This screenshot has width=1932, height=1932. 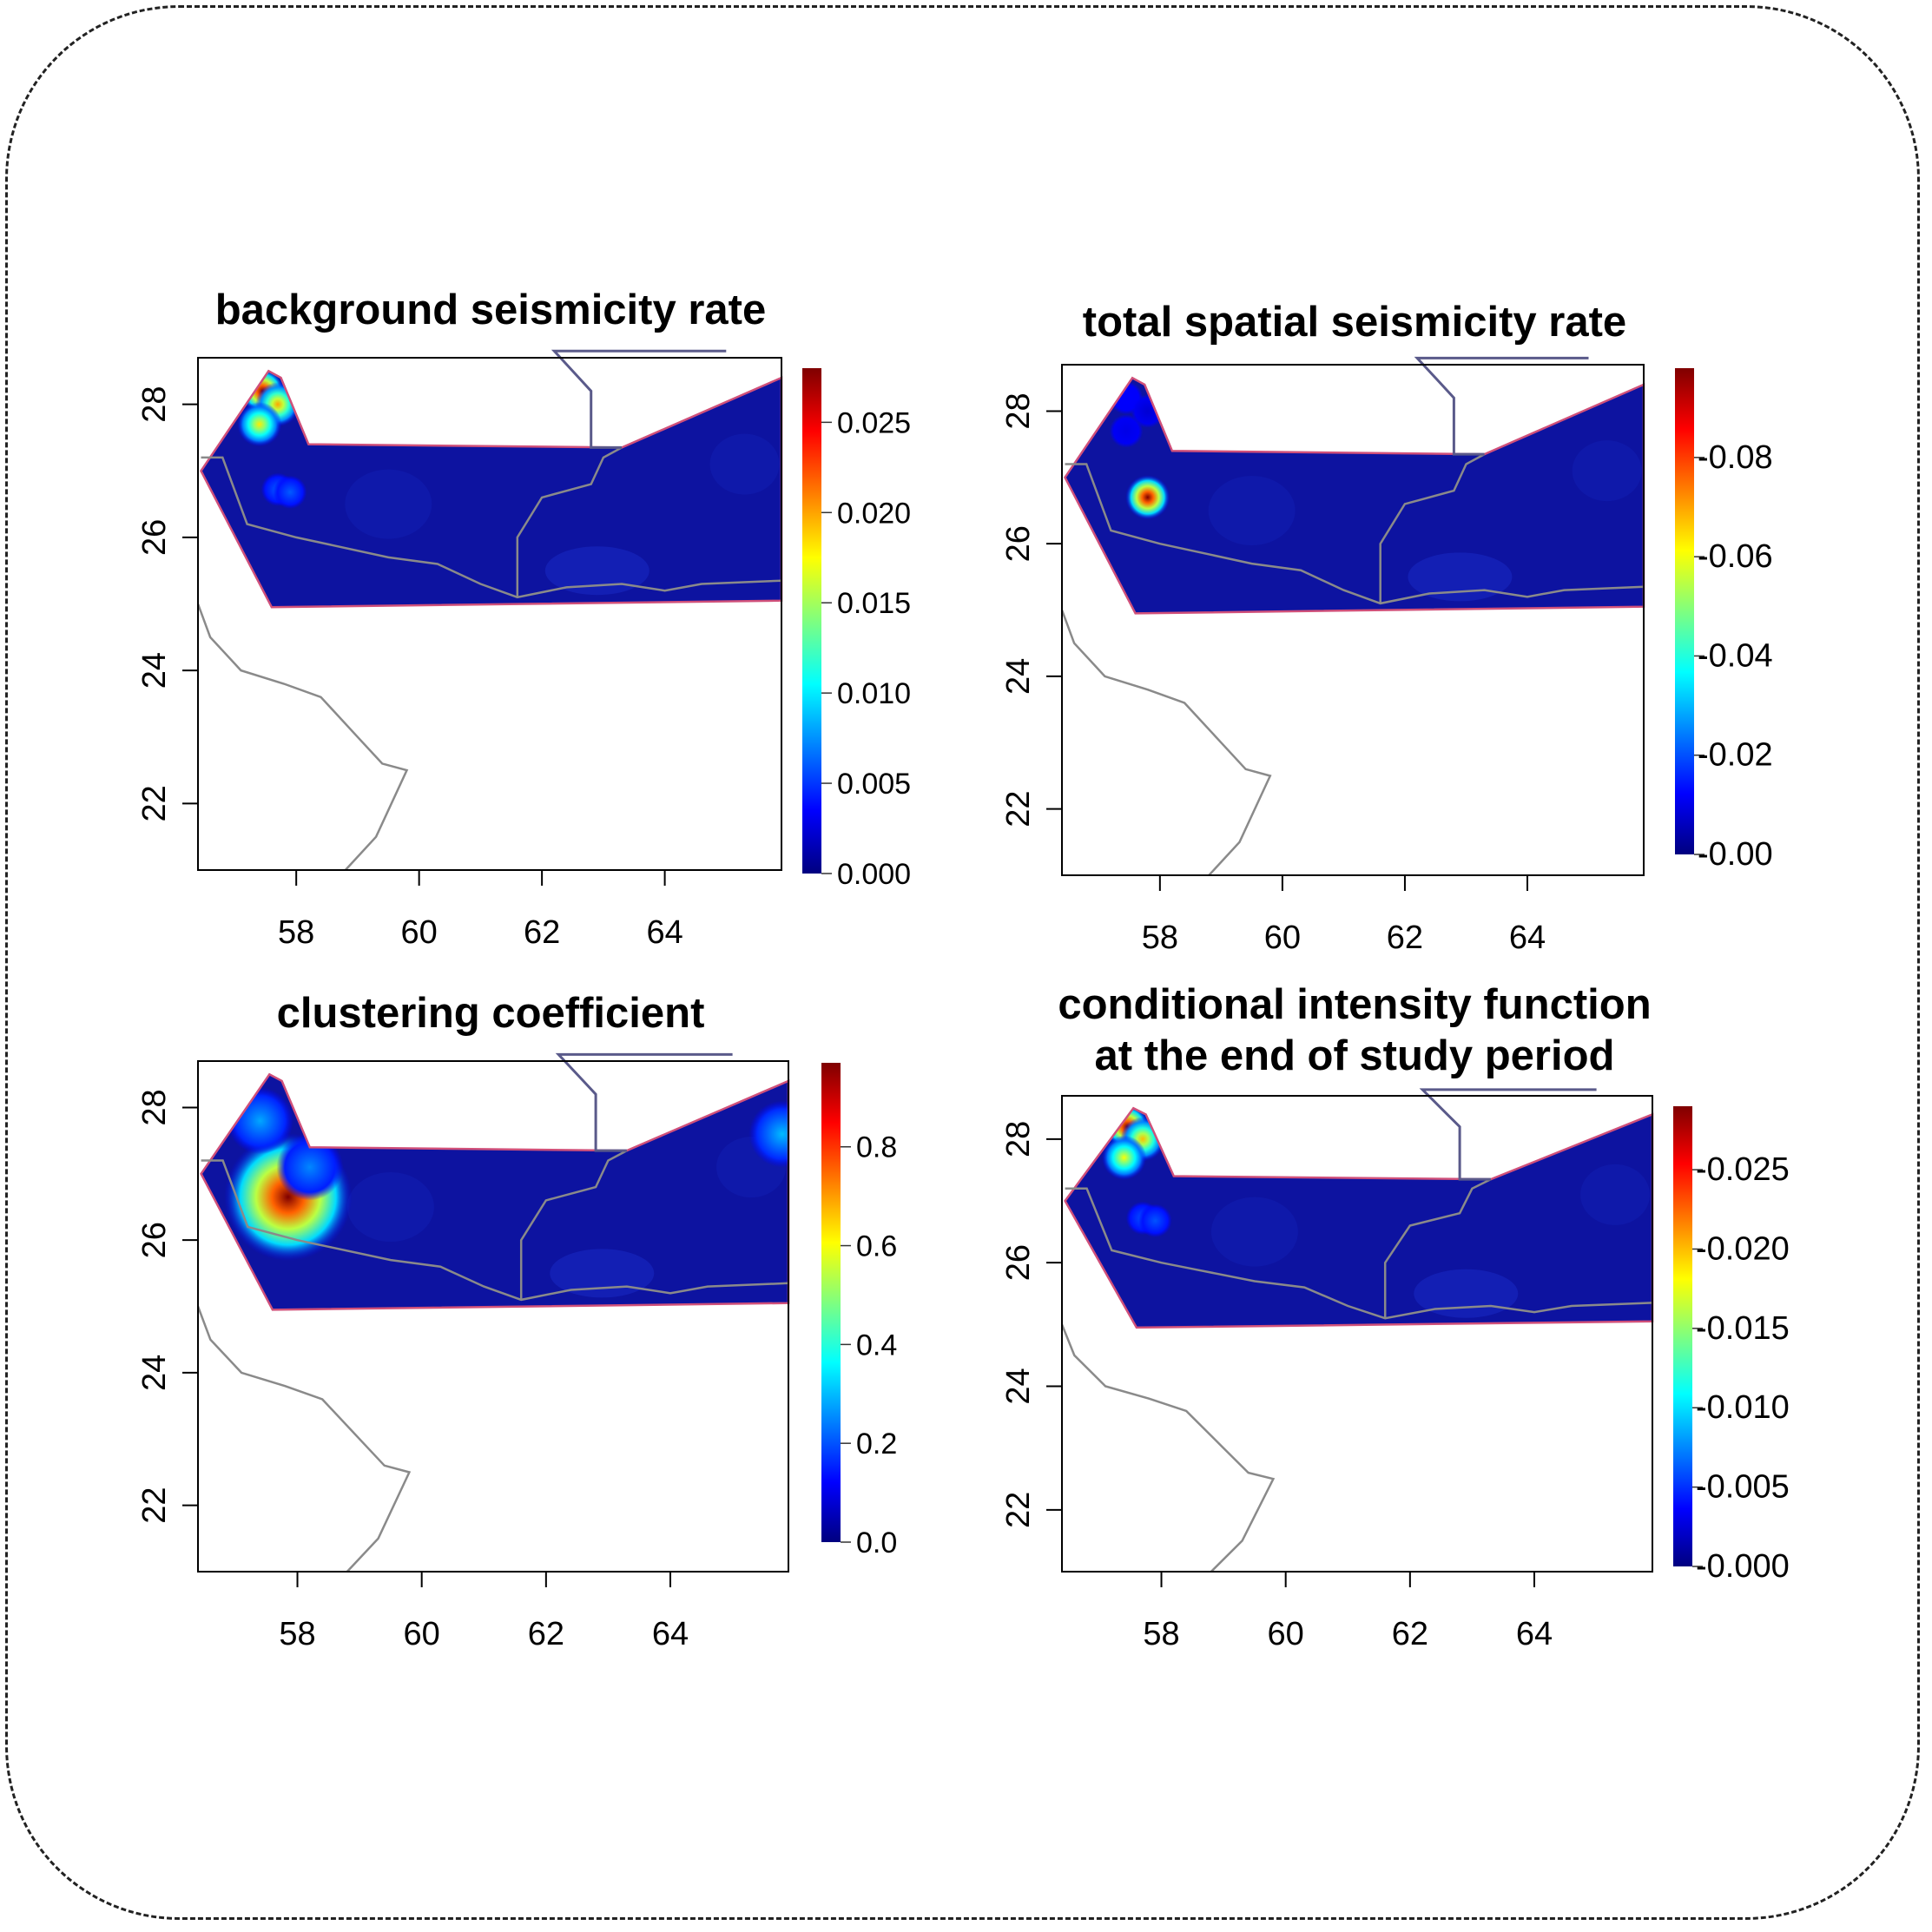 I want to click on colorbar-label: -0.000, so click(x=1743, y=1566).